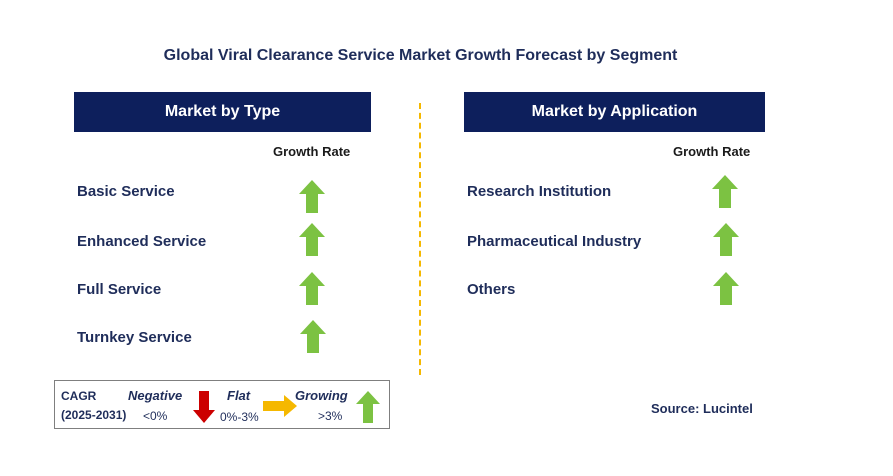  I want to click on legend-negative-range: <0%, so click(155, 416).